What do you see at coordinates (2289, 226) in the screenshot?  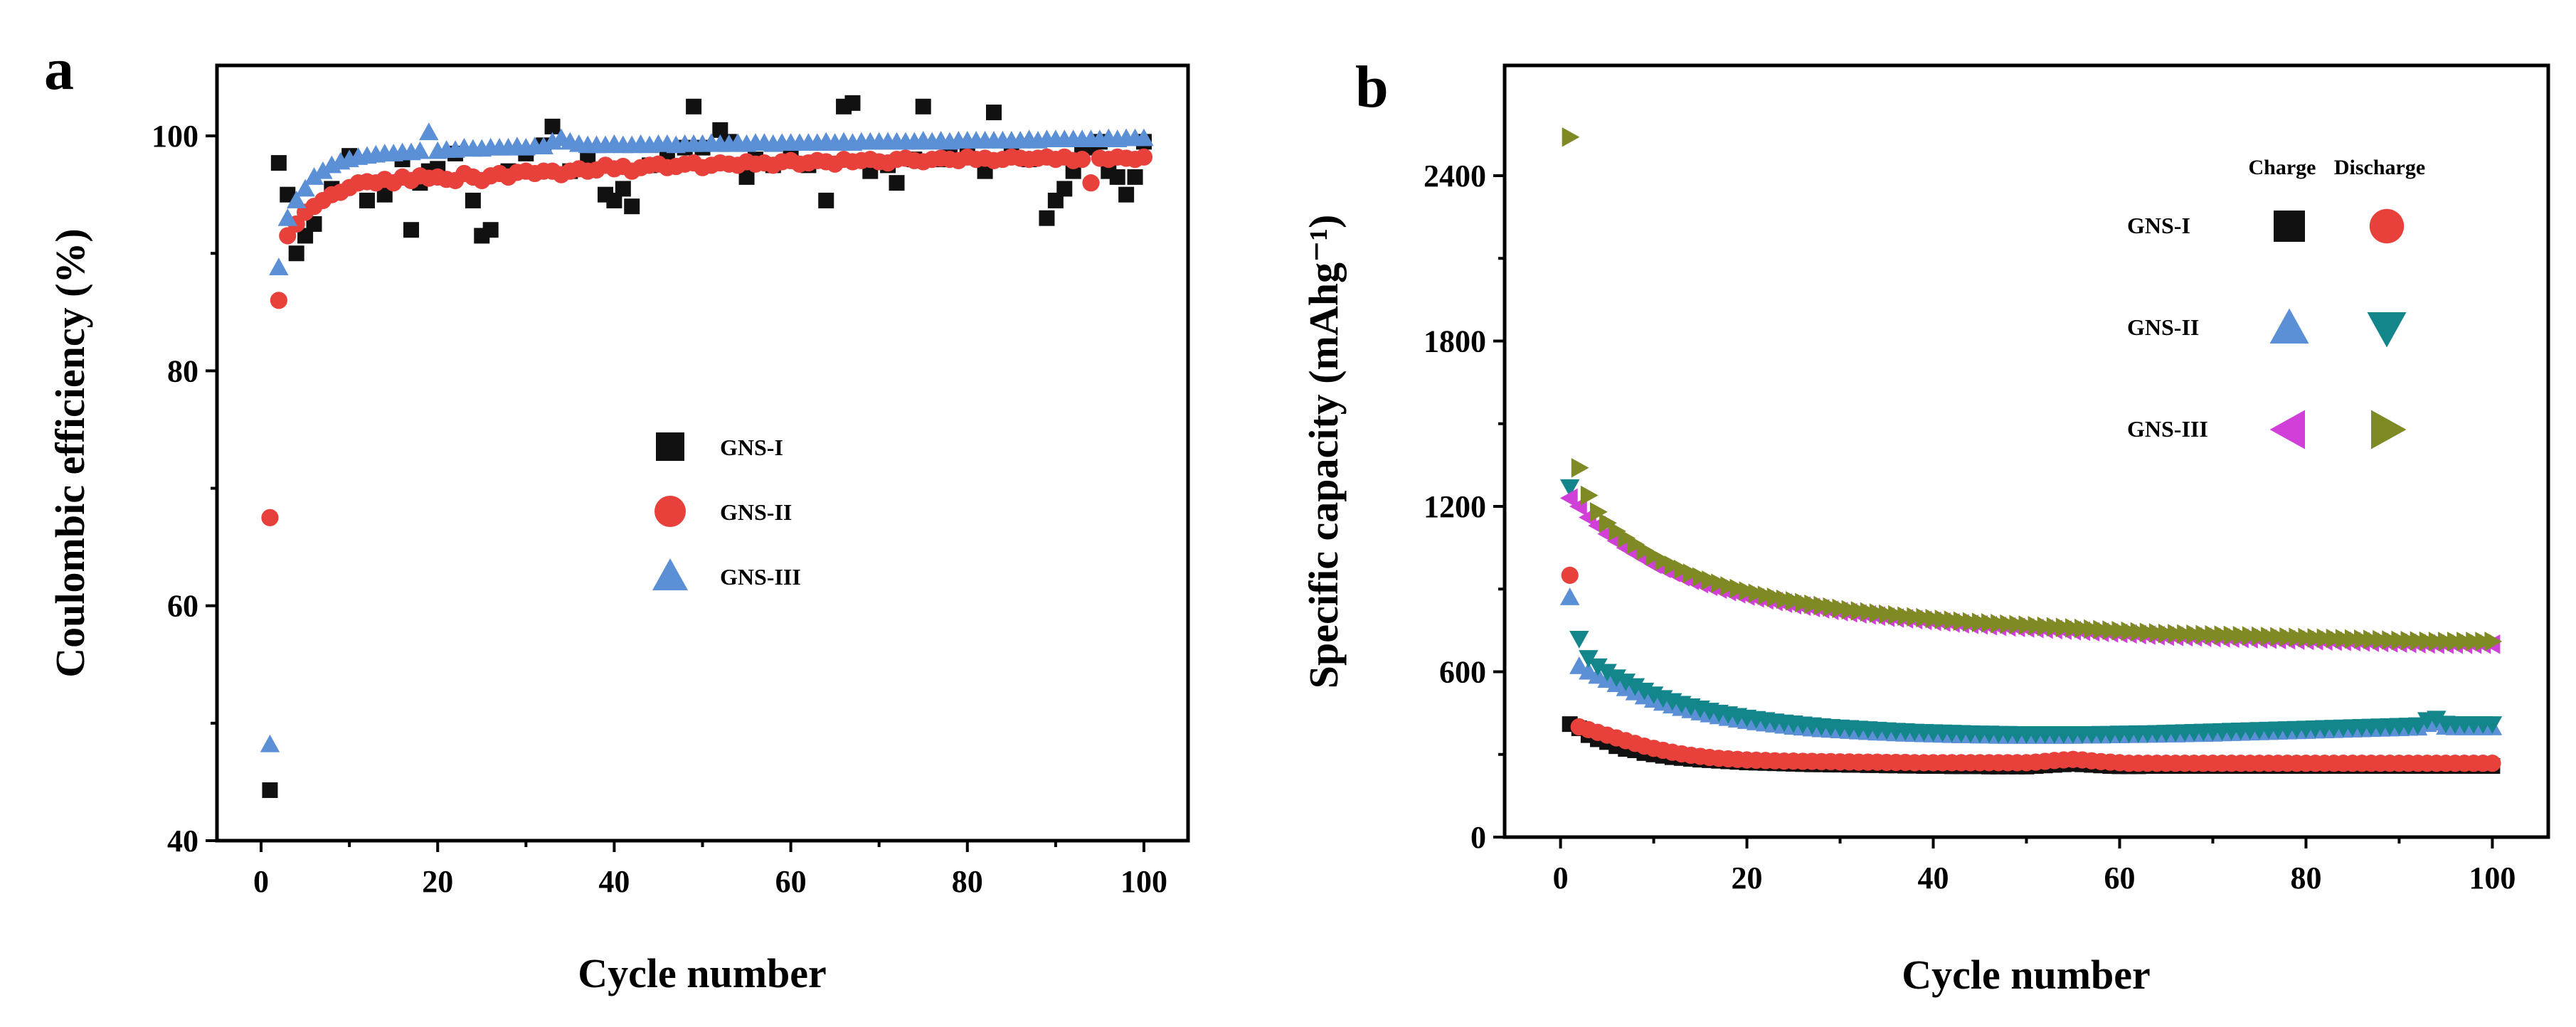 I see `legend-marker-charge` at bounding box center [2289, 226].